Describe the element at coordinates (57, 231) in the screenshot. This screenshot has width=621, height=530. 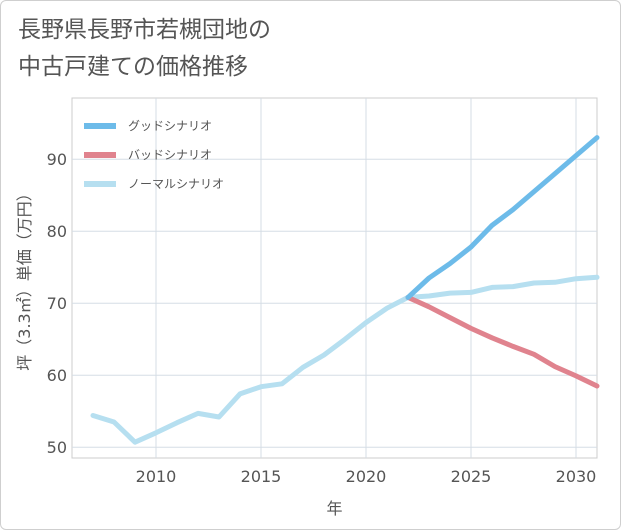
I see `y-tick-label: 80` at that location.